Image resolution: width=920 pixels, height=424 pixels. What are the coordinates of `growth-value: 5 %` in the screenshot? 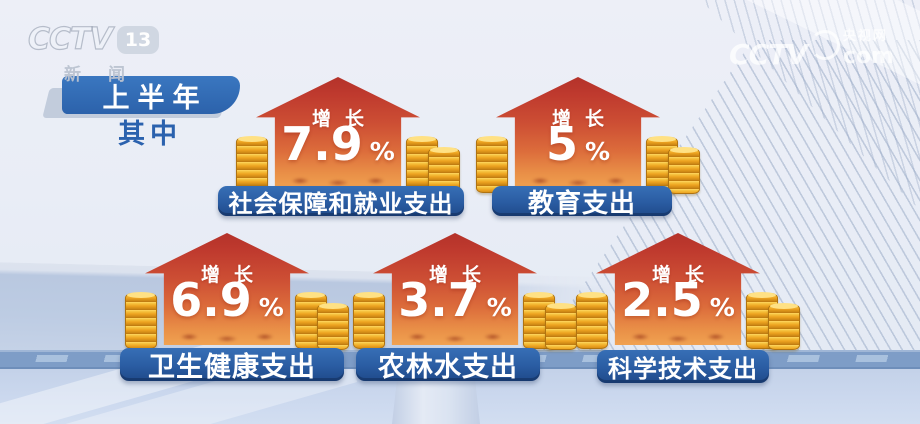 It's located at (578, 144).